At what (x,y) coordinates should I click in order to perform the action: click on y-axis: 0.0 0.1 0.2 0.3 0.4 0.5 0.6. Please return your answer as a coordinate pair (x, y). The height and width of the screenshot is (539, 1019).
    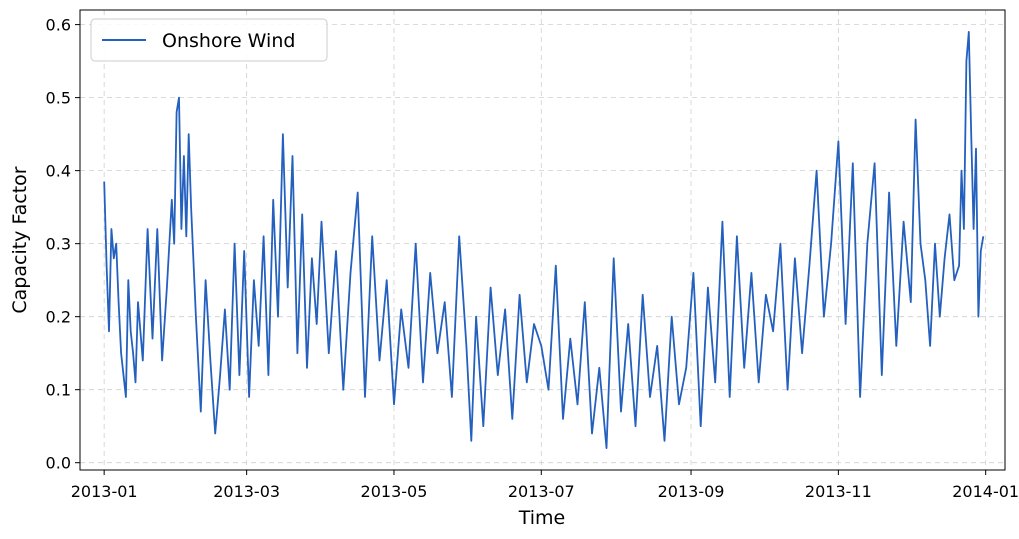
    Looking at the image, I should click on (63, 244).